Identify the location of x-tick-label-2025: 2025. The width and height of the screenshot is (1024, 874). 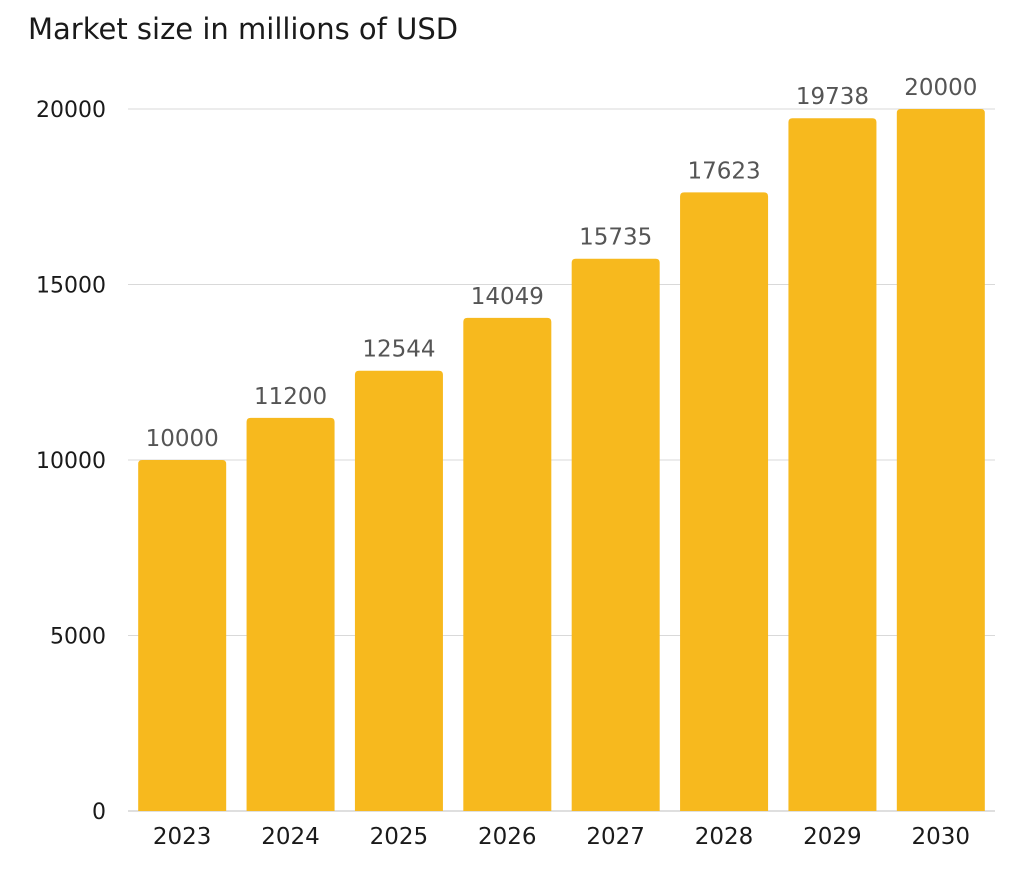
(399, 837).